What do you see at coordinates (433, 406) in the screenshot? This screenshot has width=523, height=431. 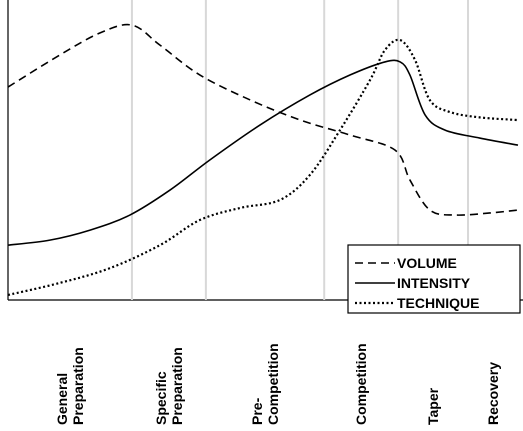 I see `phase-label: Taper` at bounding box center [433, 406].